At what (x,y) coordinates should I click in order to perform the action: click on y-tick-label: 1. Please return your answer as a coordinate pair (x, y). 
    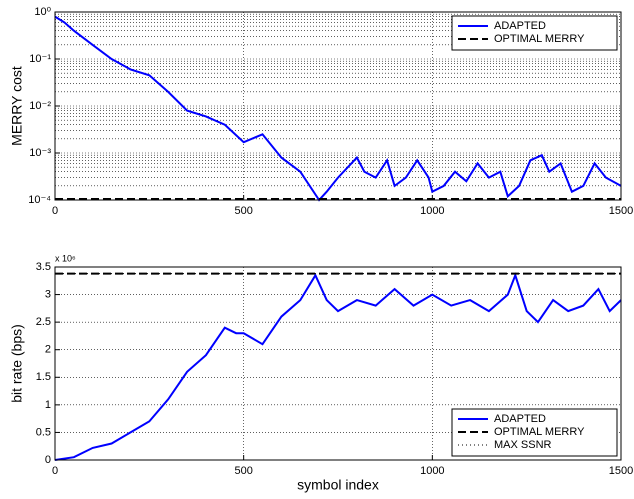
    Looking at the image, I should click on (48, 405).